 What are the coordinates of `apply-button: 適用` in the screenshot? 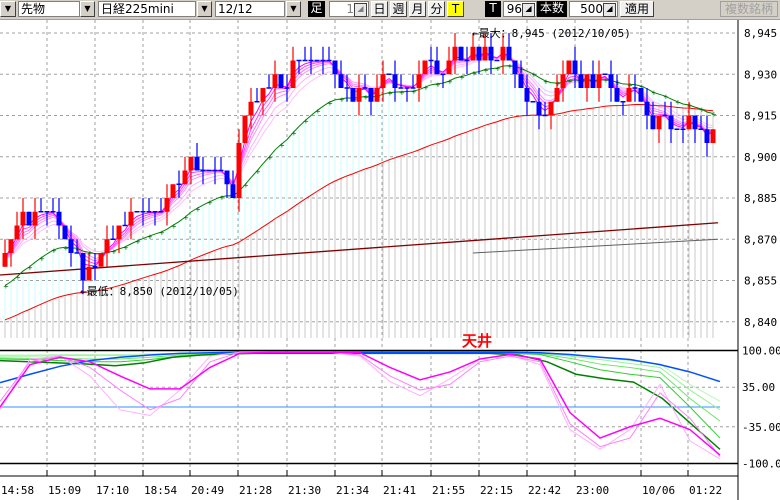 It's located at (637, 9).